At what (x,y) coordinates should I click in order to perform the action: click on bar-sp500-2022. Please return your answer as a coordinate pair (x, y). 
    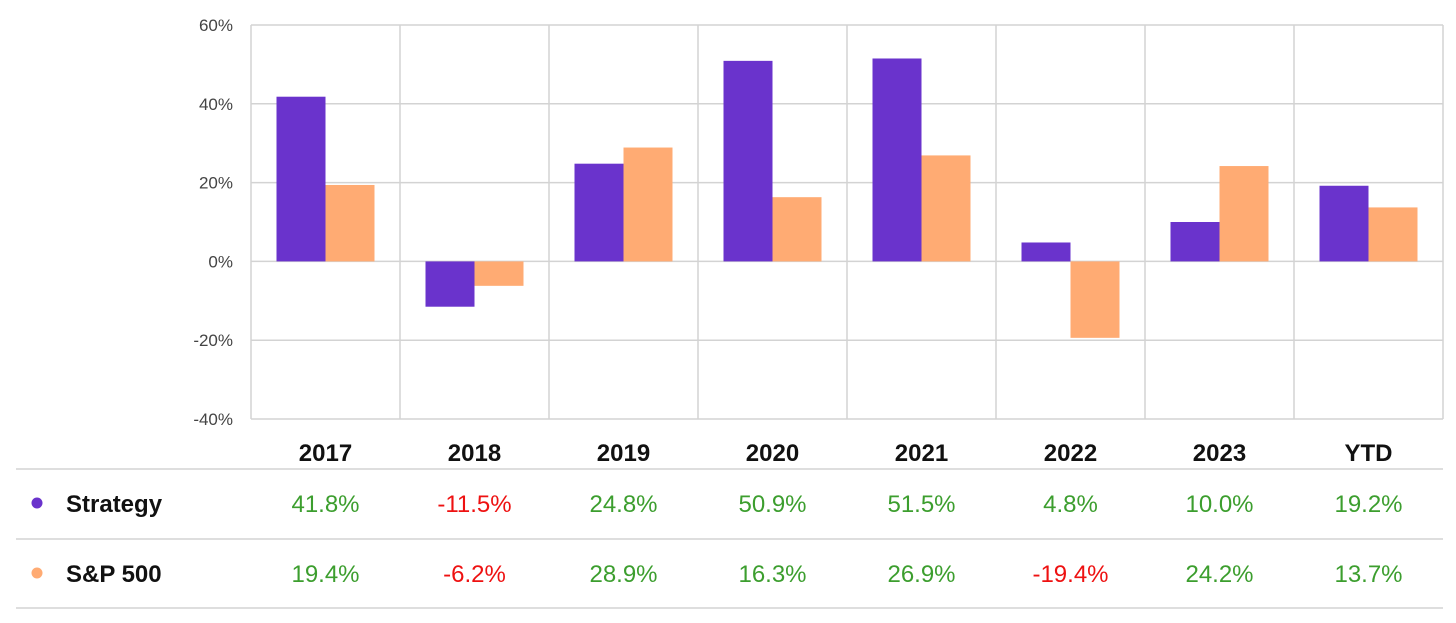
    Looking at the image, I should click on (1095, 299).